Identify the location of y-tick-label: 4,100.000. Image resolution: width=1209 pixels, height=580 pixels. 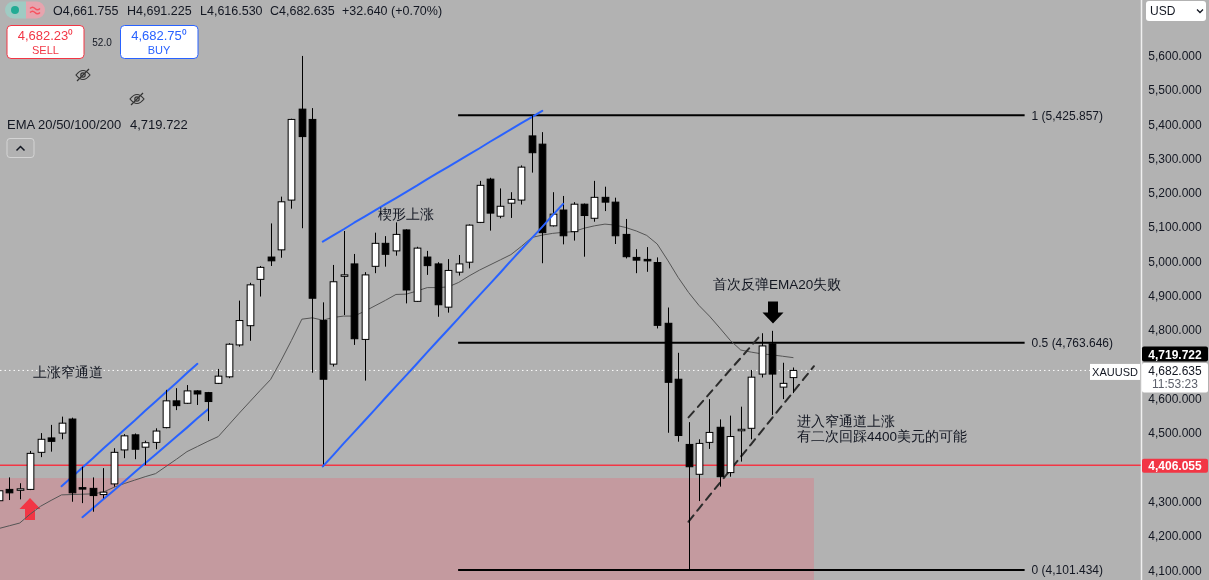
(1175, 570).